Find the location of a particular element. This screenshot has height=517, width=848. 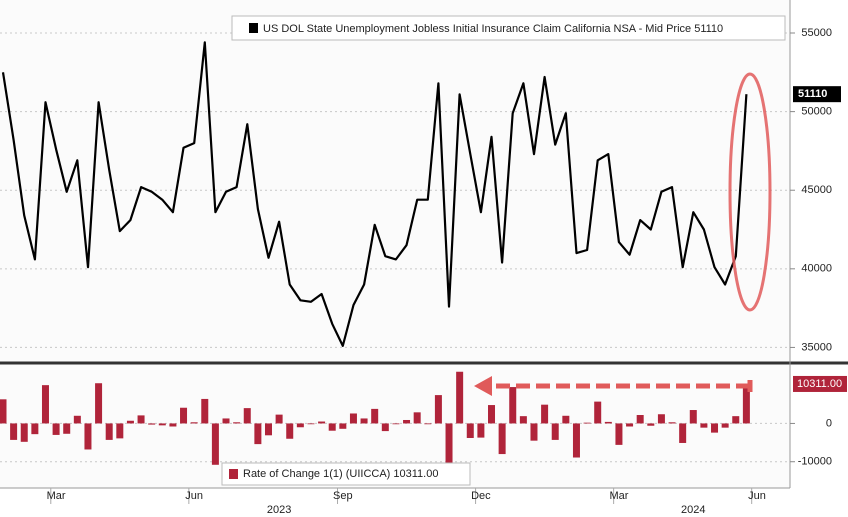

y-tick-label: 35000 is located at coordinates (816, 347).